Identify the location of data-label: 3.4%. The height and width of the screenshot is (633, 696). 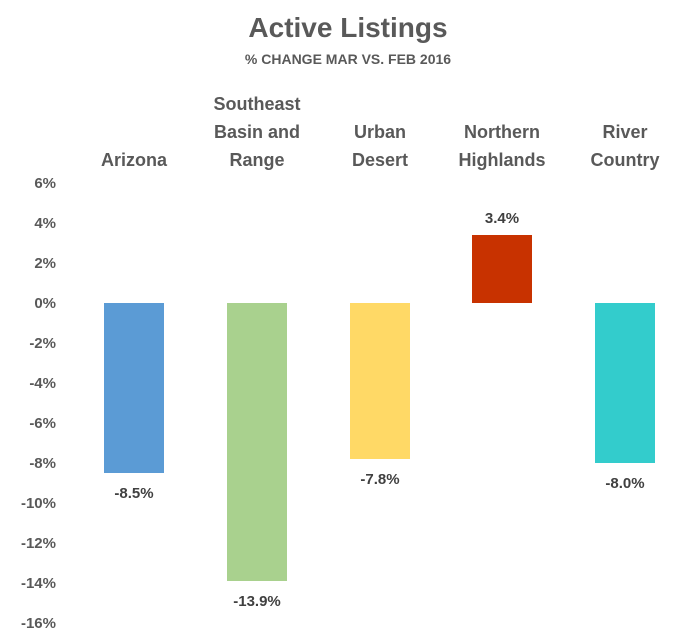
(502, 218).